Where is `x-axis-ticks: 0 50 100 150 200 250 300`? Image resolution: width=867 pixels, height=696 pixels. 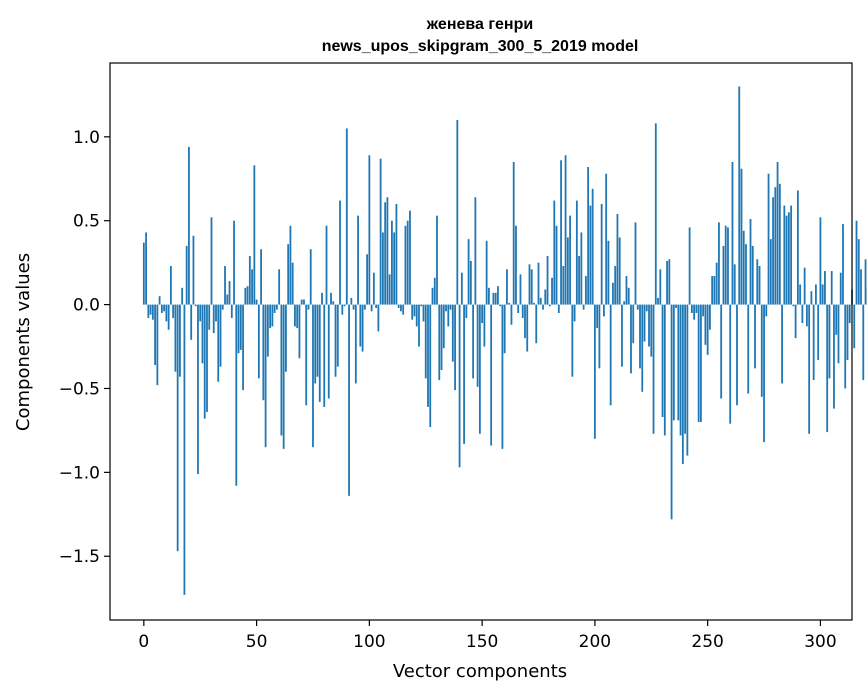 x-axis-ticks: 0 50 100 150 200 250 300 is located at coordinates (487, 636).